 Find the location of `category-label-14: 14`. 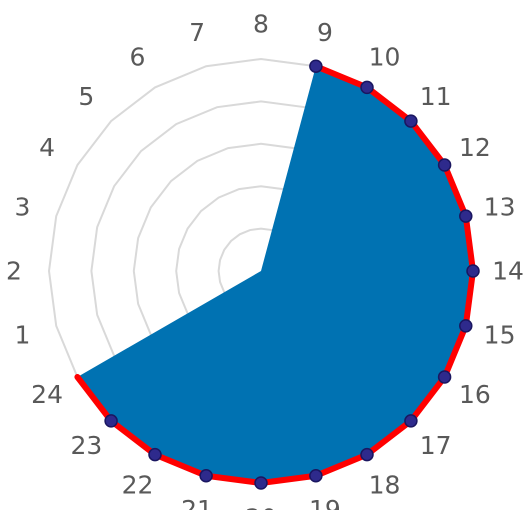

category-label-14: 14 is located at coordinates (508, 271).